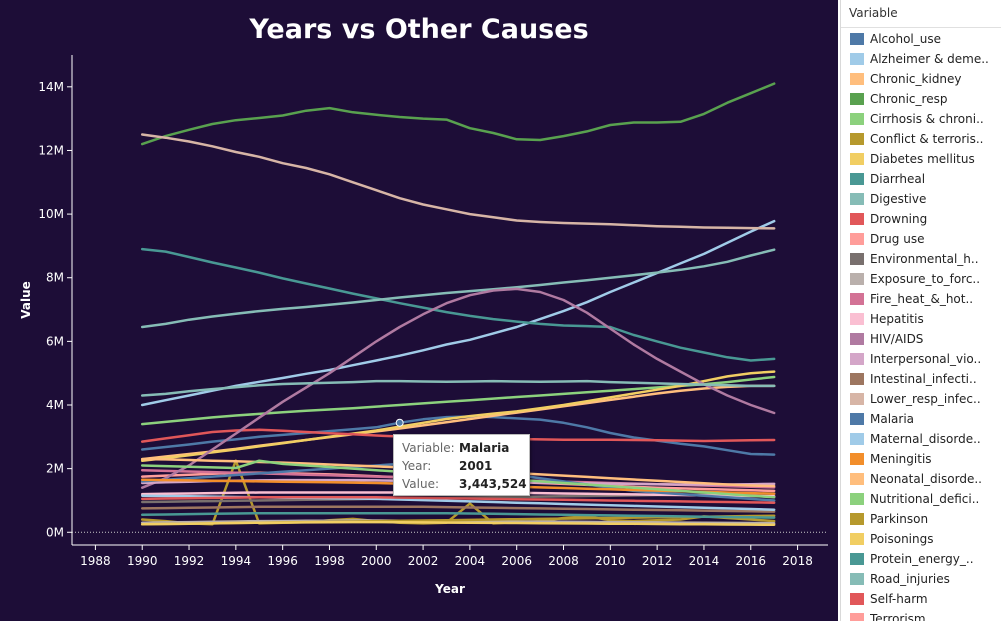  Describe the element at coordinates (927, 119) in the screenshot. I see `legend-label: Cirrhosis & chroni..` at that location.